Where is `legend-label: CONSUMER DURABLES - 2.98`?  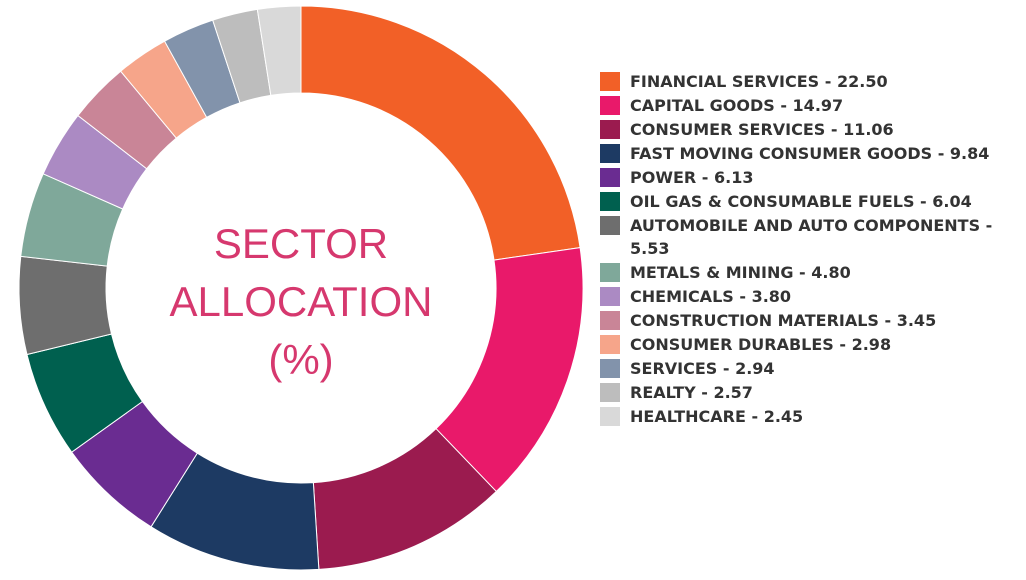
legend-label: CONSUMER DURABLES - 2.98 is located at coordinates (761, 344).